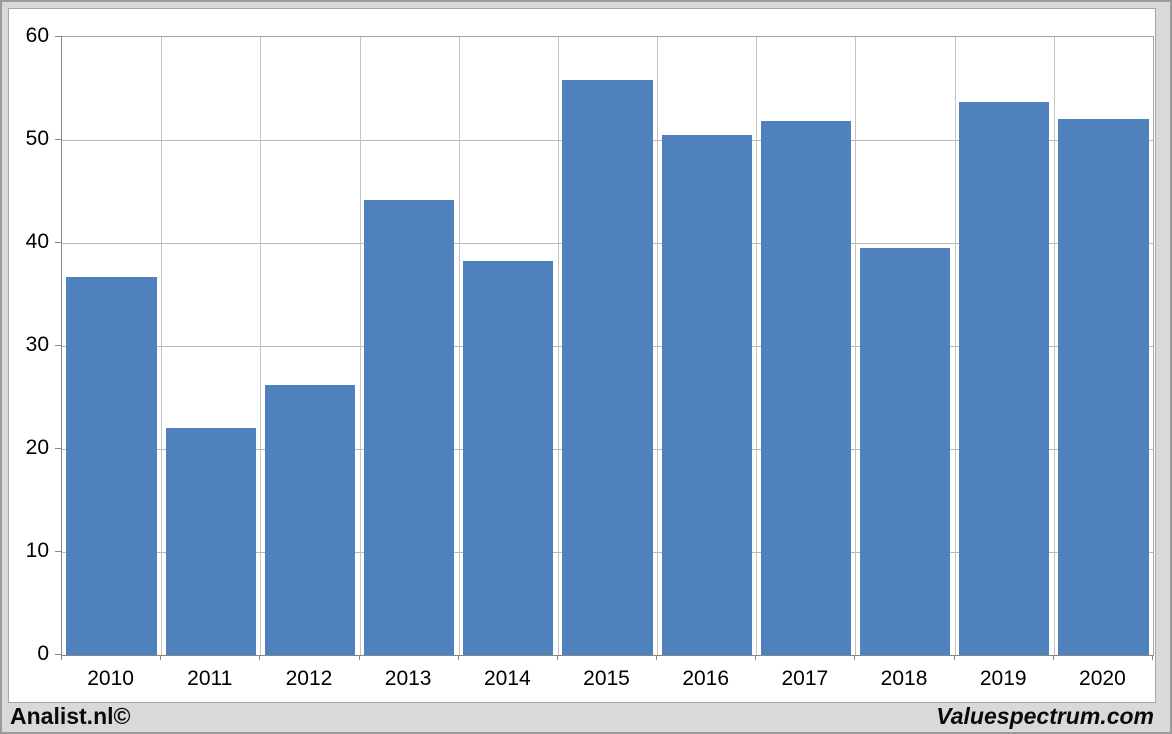 This screenshot has height=734, width=1172. I want to click on y-axis-label-40: 40, so click(37, 241).